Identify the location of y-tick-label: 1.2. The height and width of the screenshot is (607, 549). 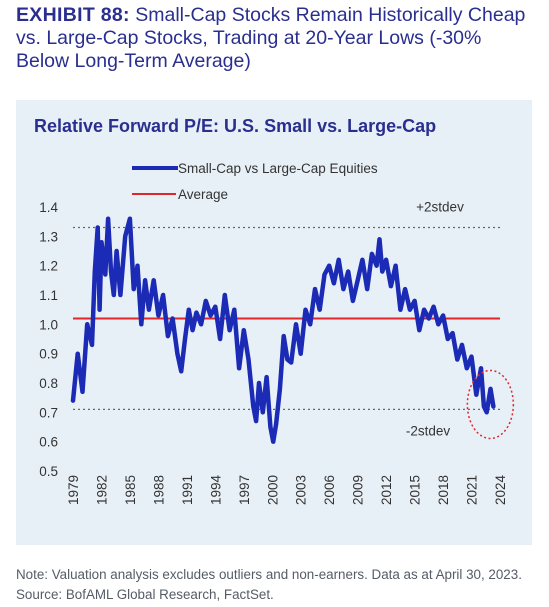
(48, 266).